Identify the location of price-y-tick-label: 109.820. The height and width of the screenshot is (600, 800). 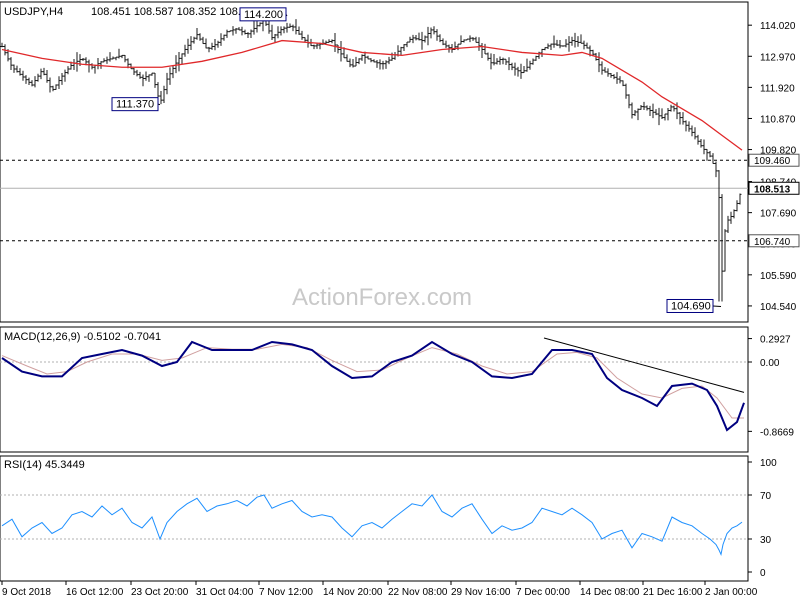
(778, 151).